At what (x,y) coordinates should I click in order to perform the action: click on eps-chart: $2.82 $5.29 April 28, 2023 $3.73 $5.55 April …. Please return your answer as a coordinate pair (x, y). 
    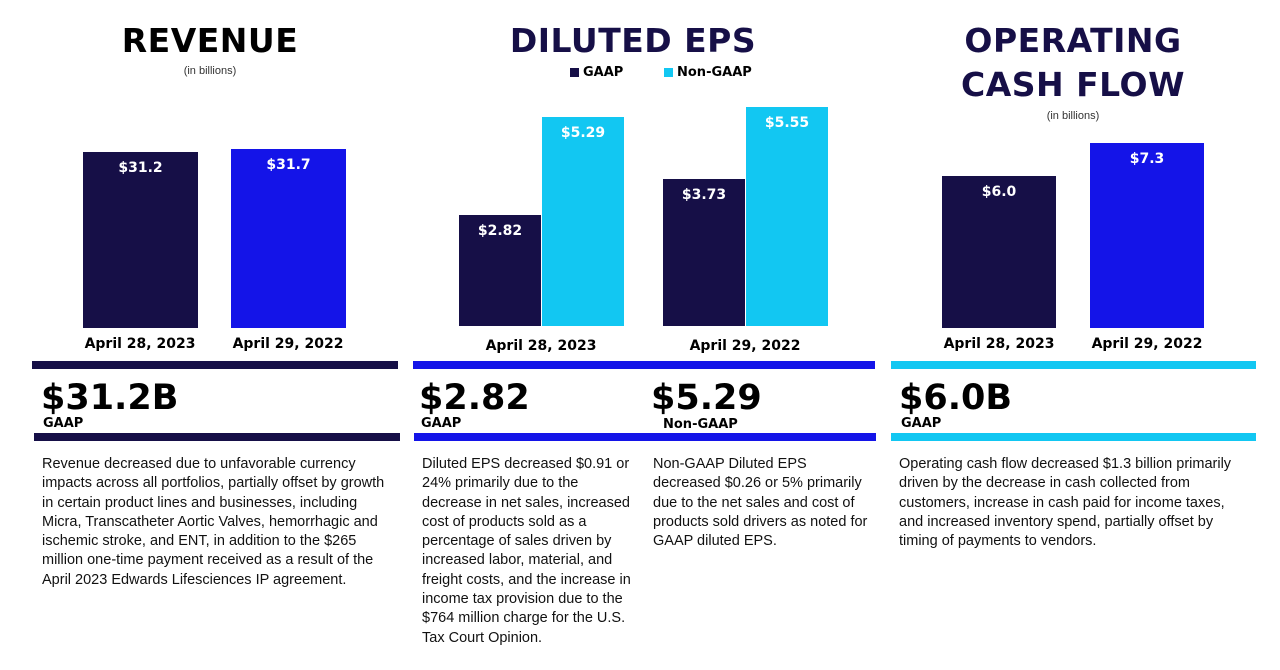
    Looking at the image, I should click on (643, 230).